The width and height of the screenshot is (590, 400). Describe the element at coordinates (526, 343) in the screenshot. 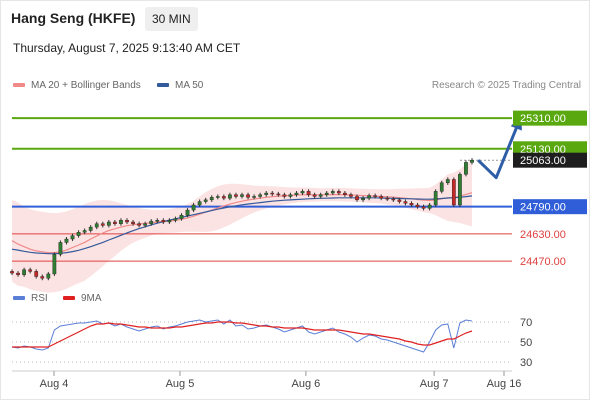

I see `rsi-tick-label: 50` at that location.